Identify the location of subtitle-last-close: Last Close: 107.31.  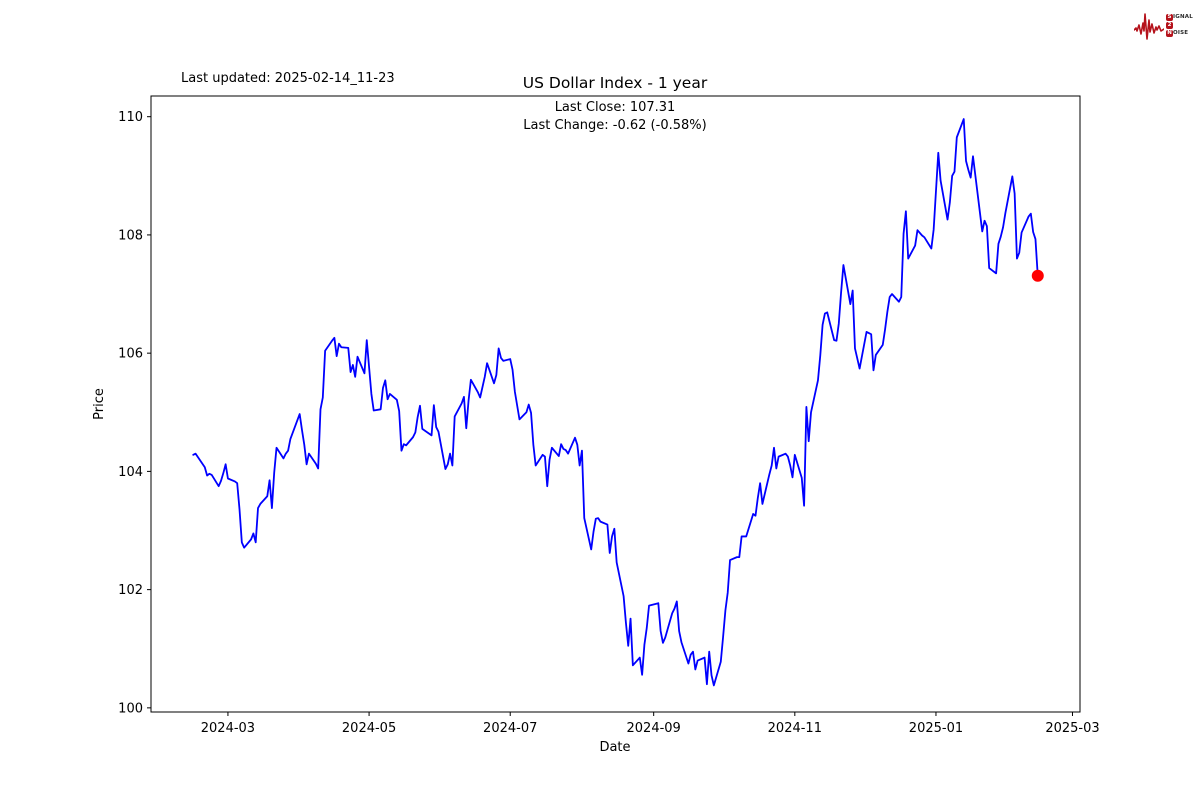
(615, 107).